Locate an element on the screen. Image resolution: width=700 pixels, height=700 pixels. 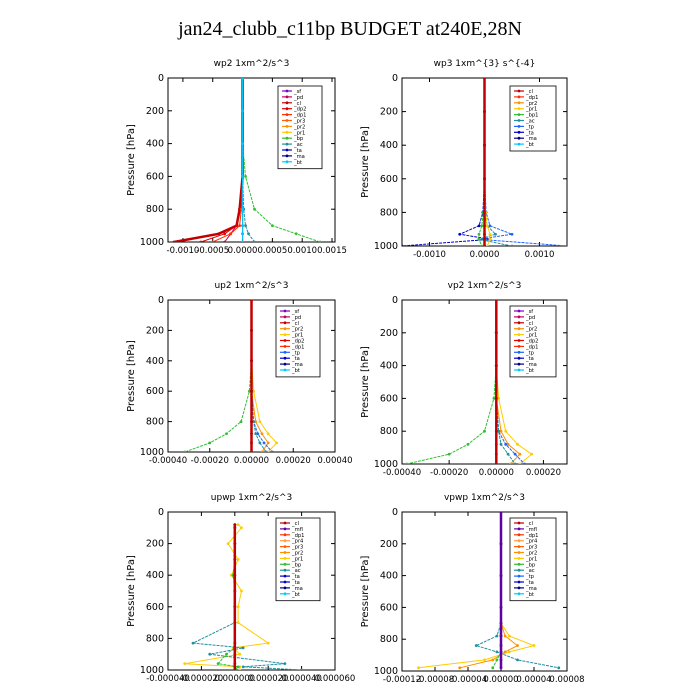
x-tick-label: 0.0005 is located at coordinates (273, 251).